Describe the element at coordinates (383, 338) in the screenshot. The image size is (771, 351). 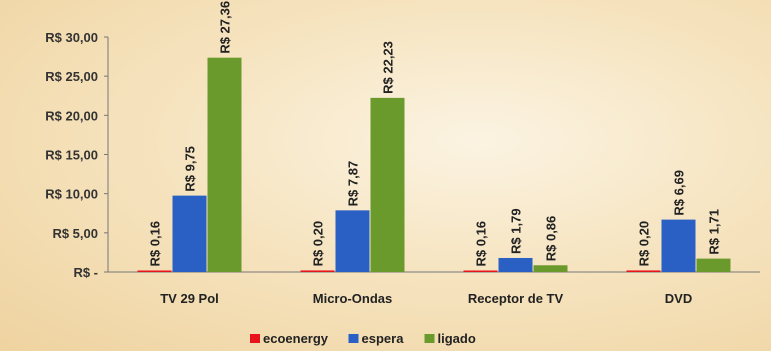
I see `legend-label-espera: espera` at that location.